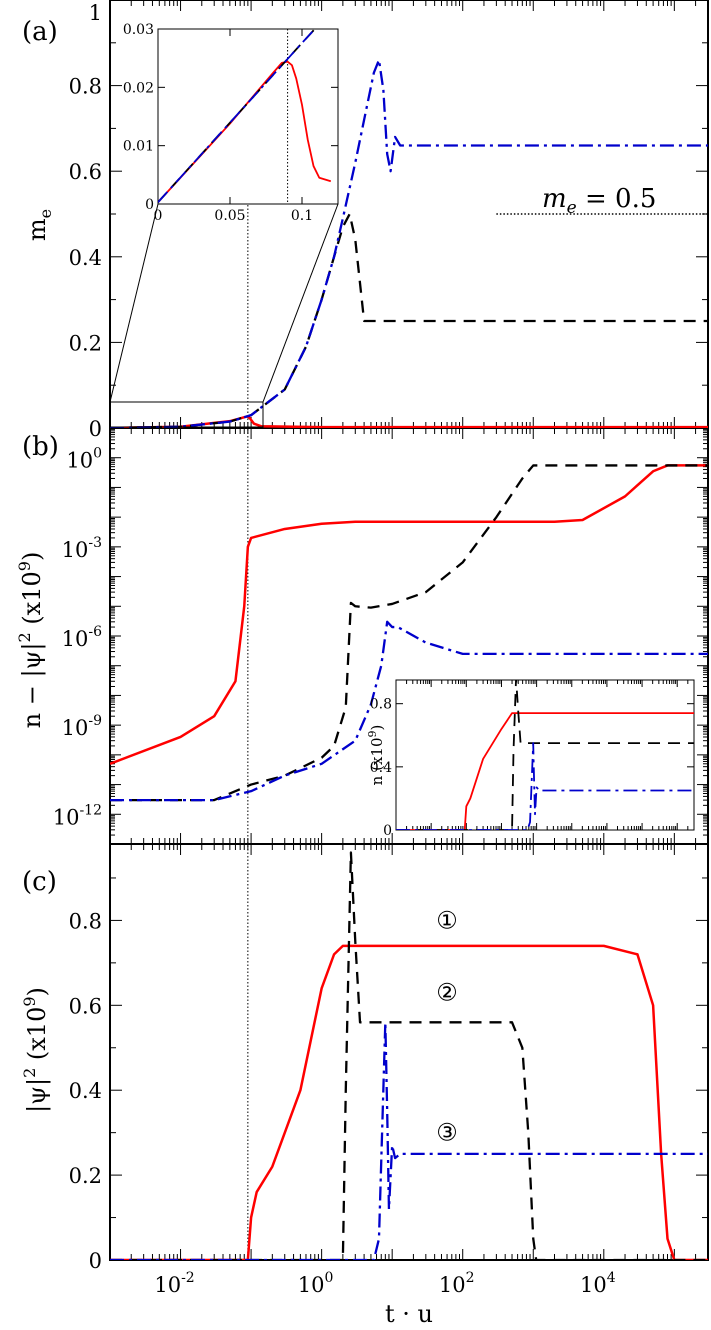  I want to click on curve-label-3: ③, so click(447, 1133).